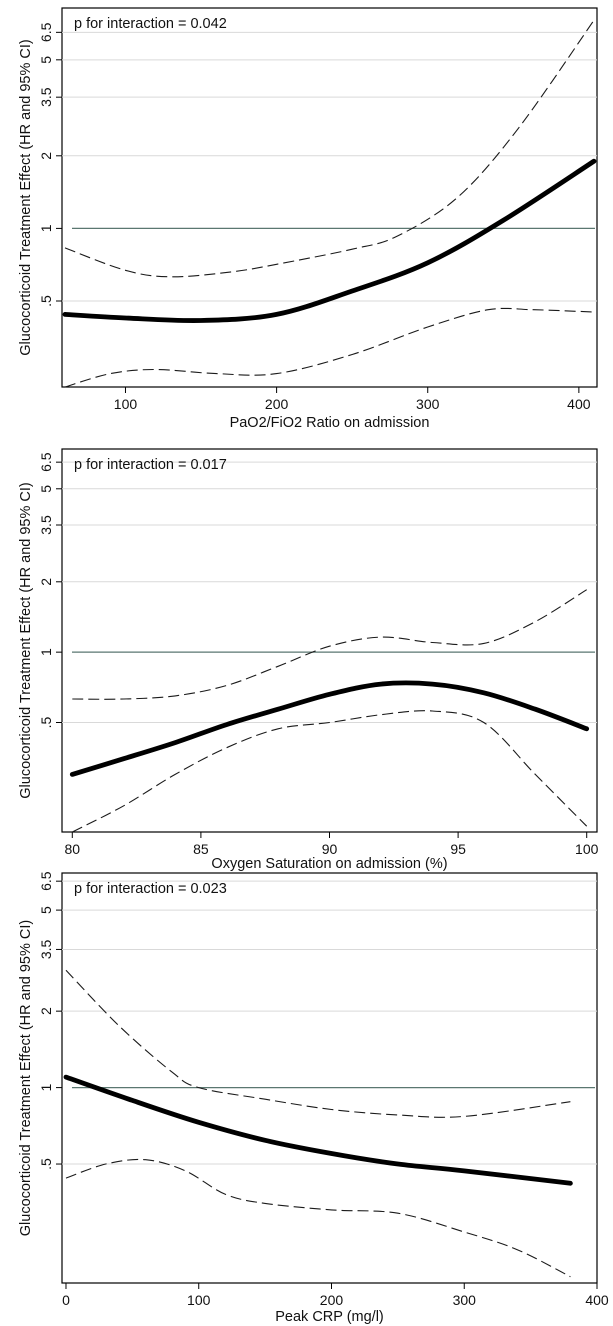  Describe the element at coordinates (330, 423) in the screenshot. I see `x-axis-title: PaO2/FiO2 Ratio on admission` at that location.